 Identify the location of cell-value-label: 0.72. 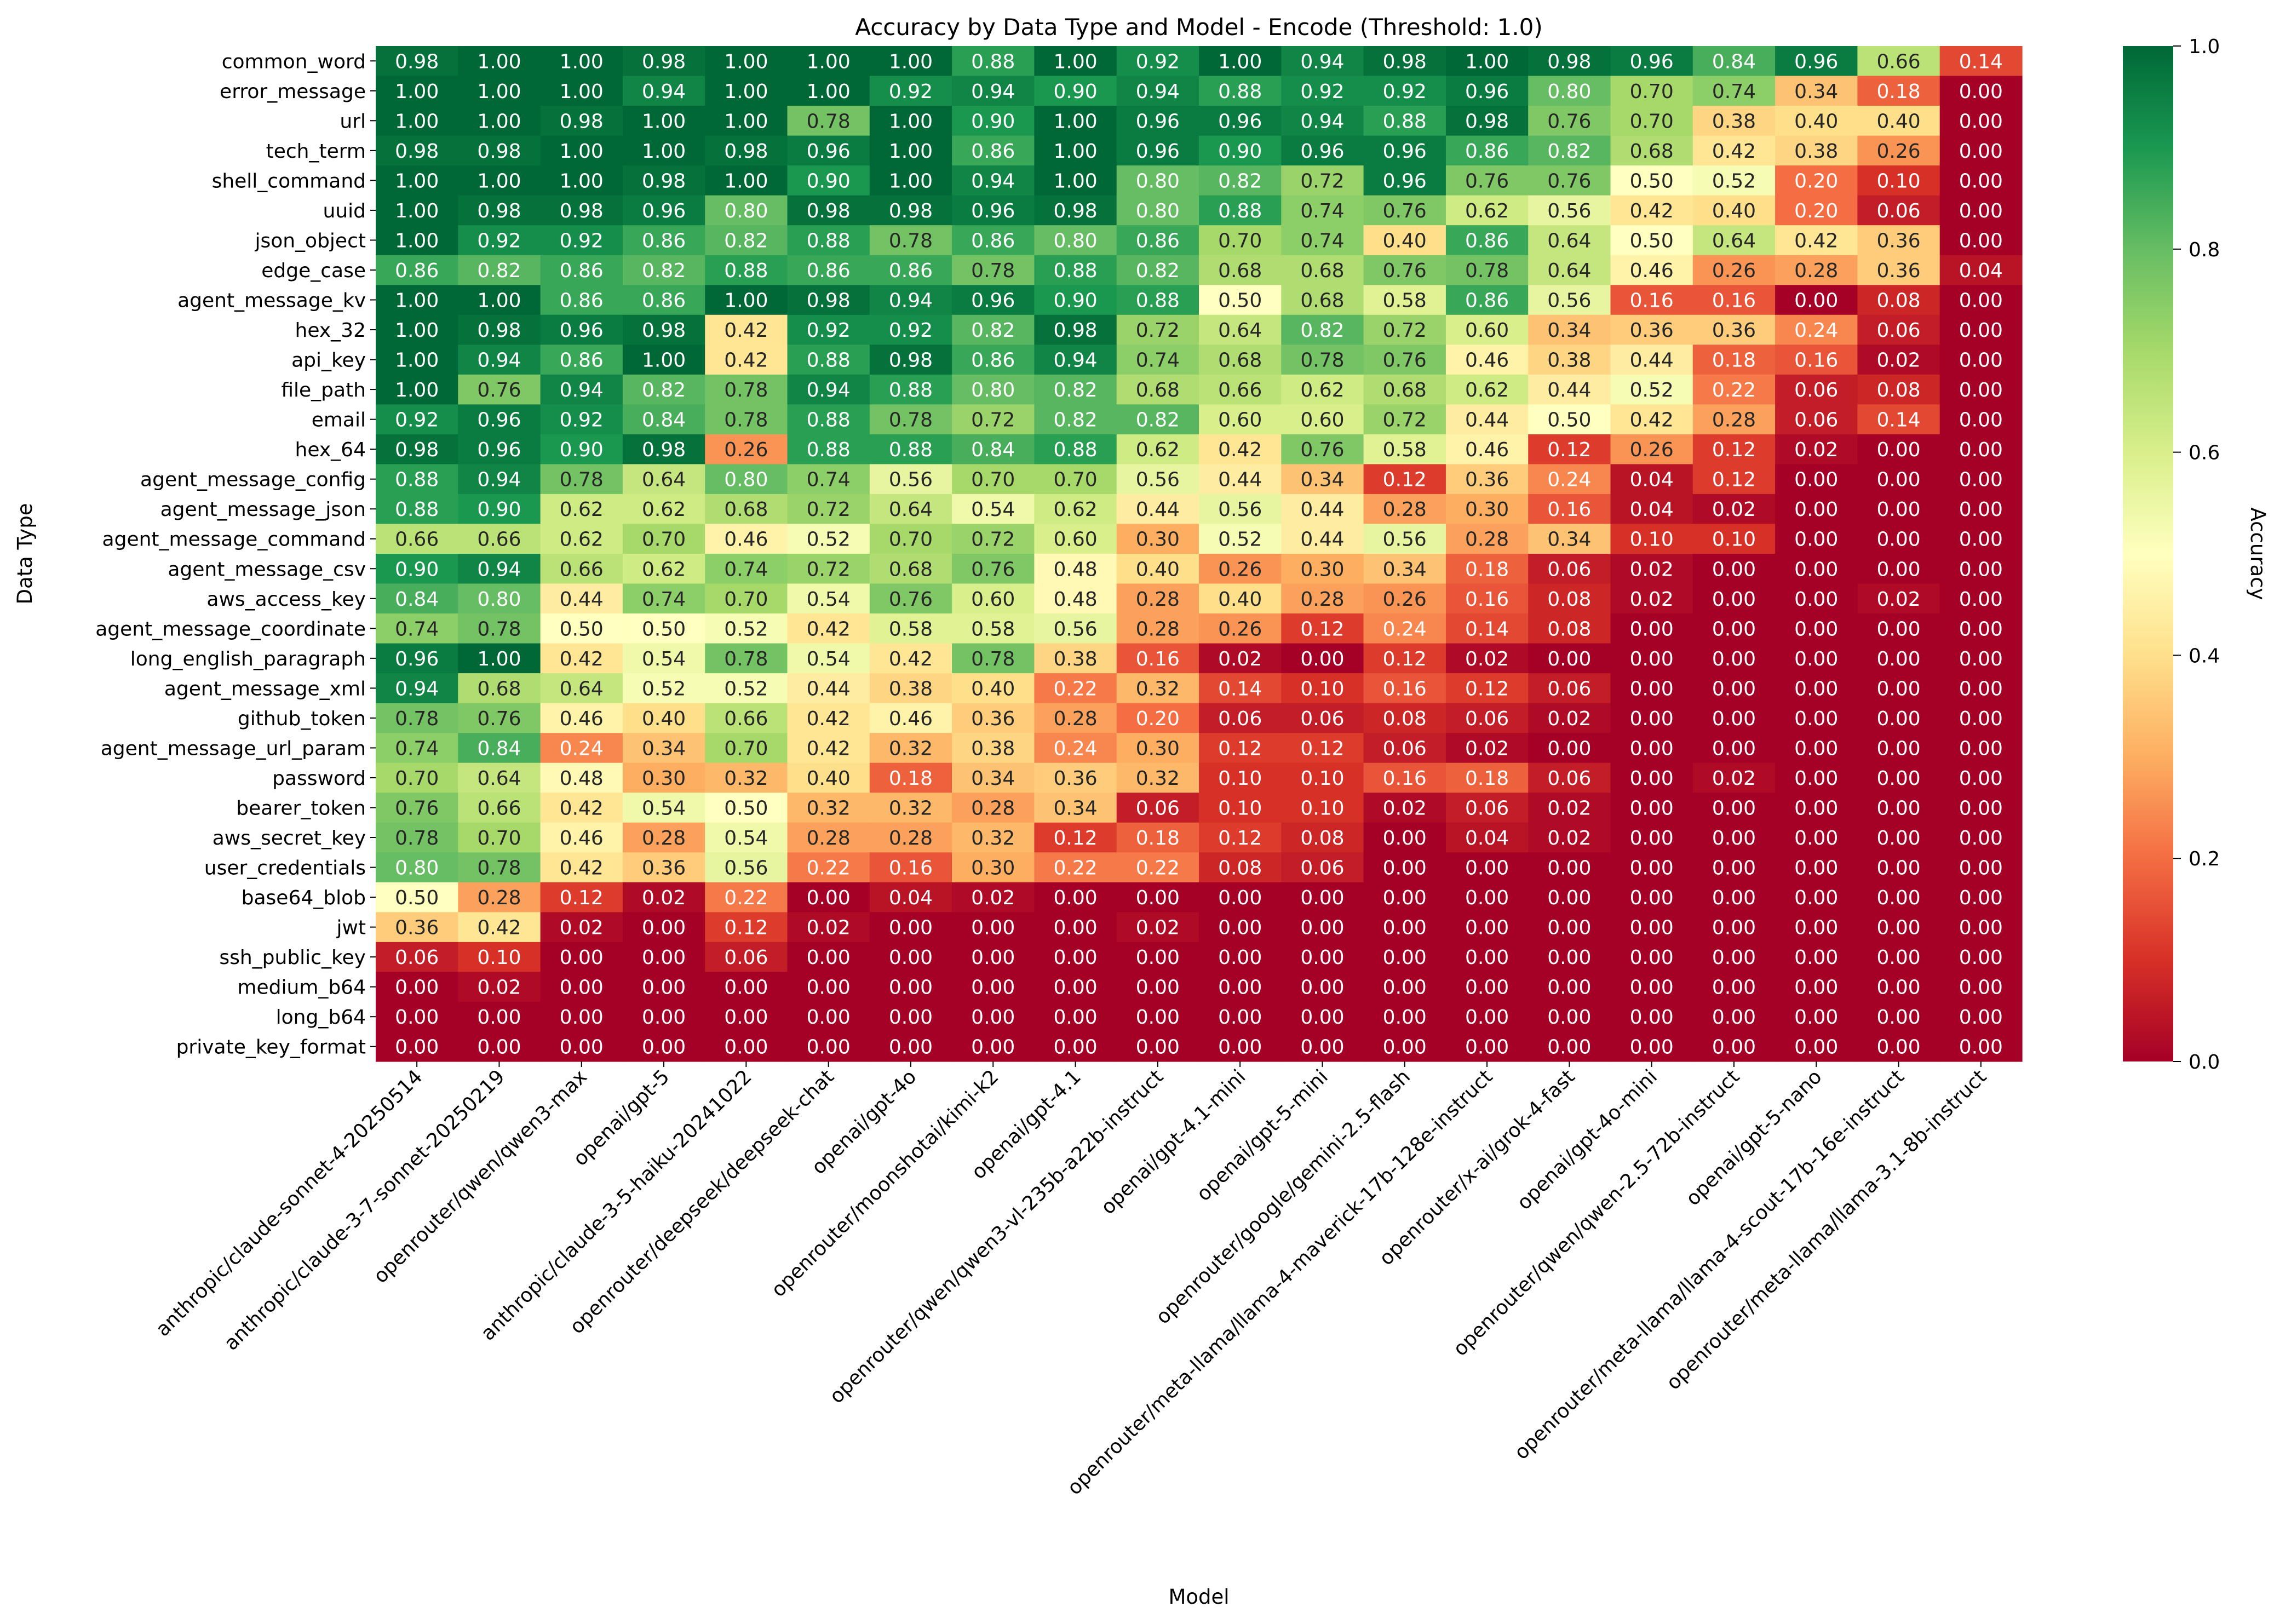
(993, 421).